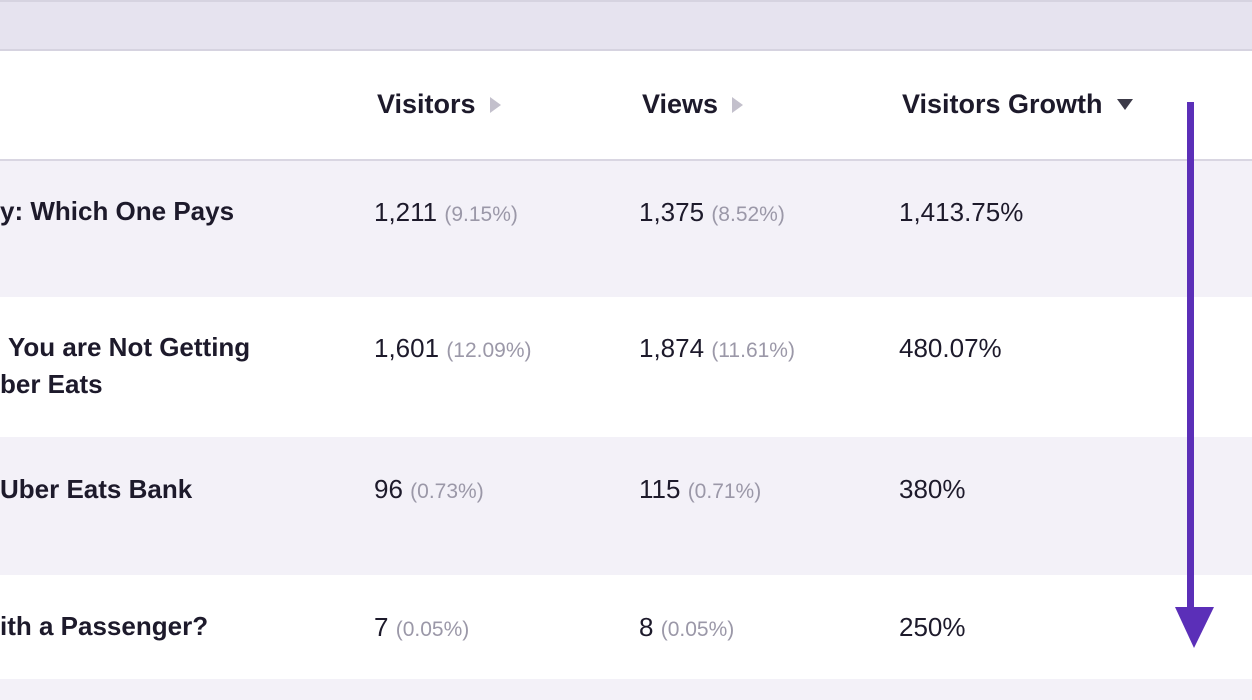 The height and width of the screenshot is (700, 1252). I want to click on column-header-views: Views, so click(693, 104).